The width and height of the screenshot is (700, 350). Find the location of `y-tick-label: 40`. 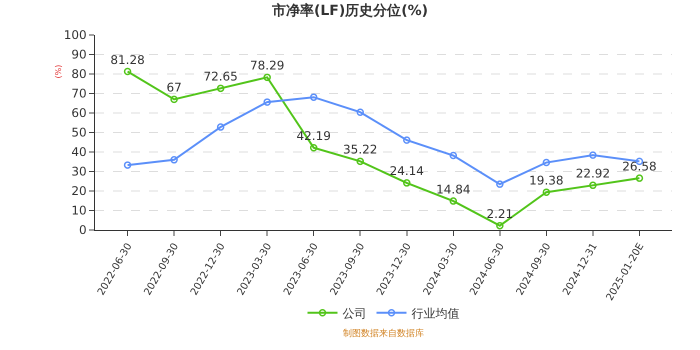

y-tick-label: 40 is located at coordinates (79, 152).